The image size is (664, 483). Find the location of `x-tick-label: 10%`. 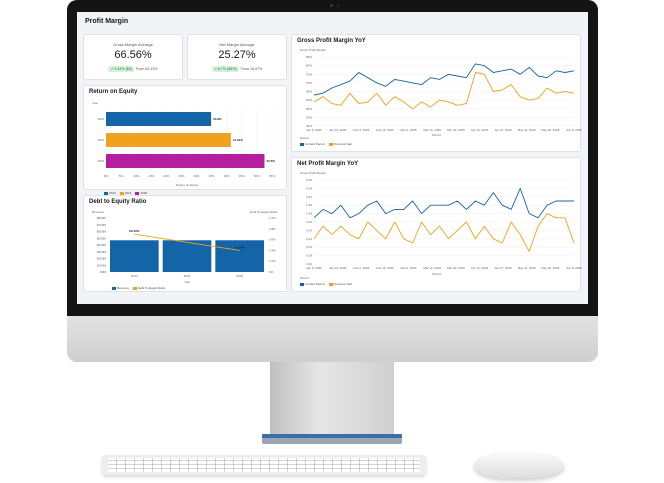

x-tick-label: 10% is located at coordinates (136, 176).